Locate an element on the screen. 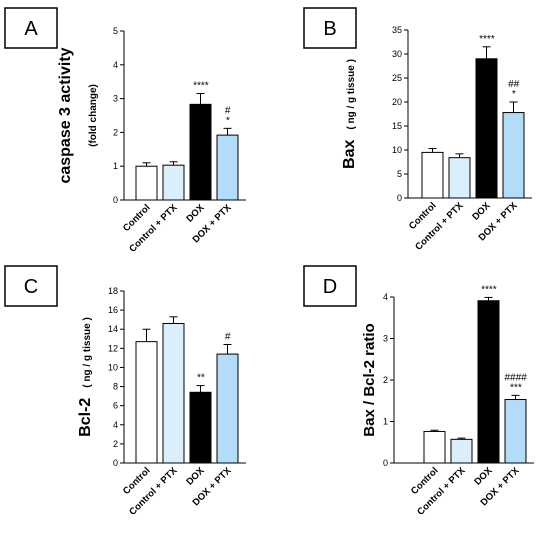 The height and width of the screenshot is (534, 550). y-tick-label: 25 is located at coordinates (397, 78).